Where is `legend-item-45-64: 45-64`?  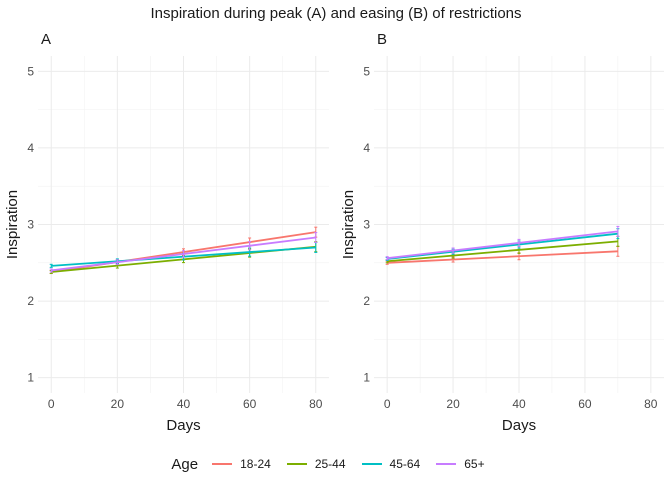 legend-item-45-64: 45-64 is located at coordinates (391, 464).